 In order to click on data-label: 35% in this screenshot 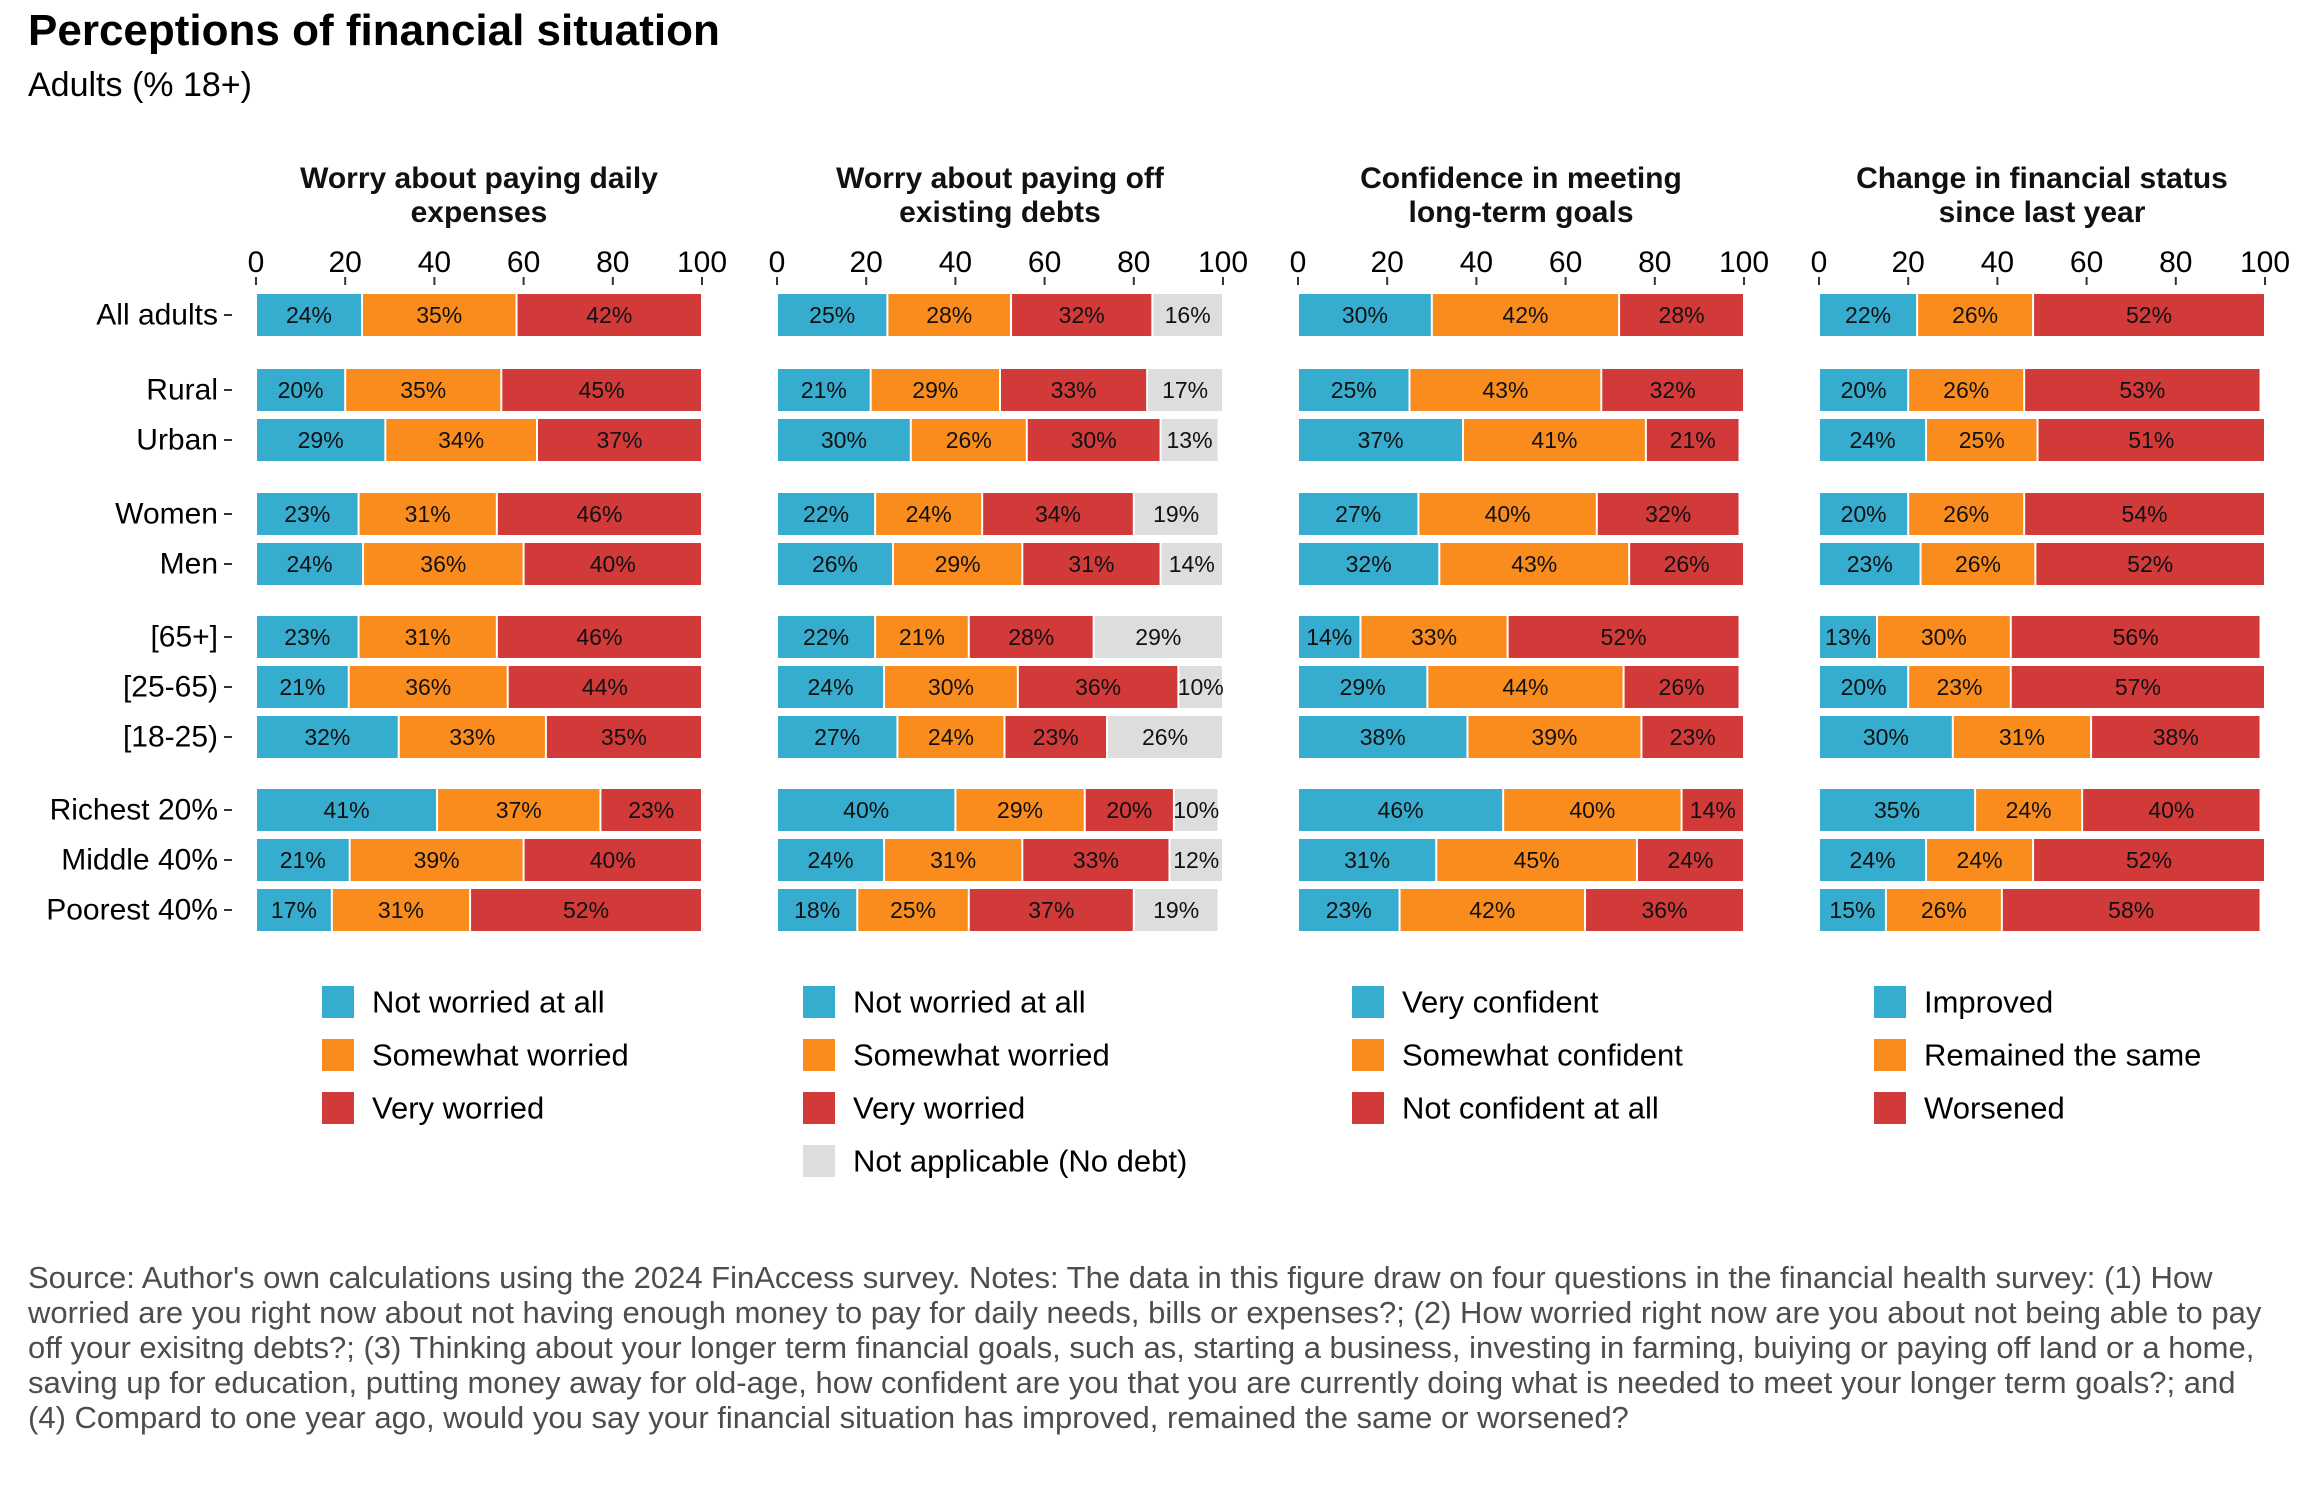, I will do `click(423, 390)`.